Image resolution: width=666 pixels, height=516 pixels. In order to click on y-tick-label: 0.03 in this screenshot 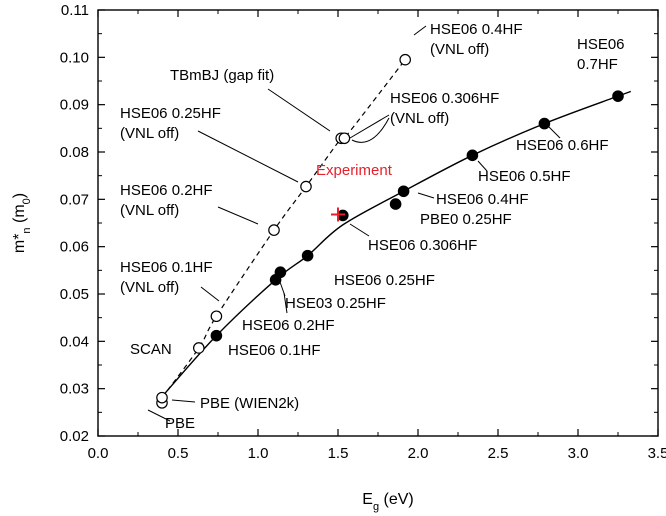, I will do `click(74, 389)`.